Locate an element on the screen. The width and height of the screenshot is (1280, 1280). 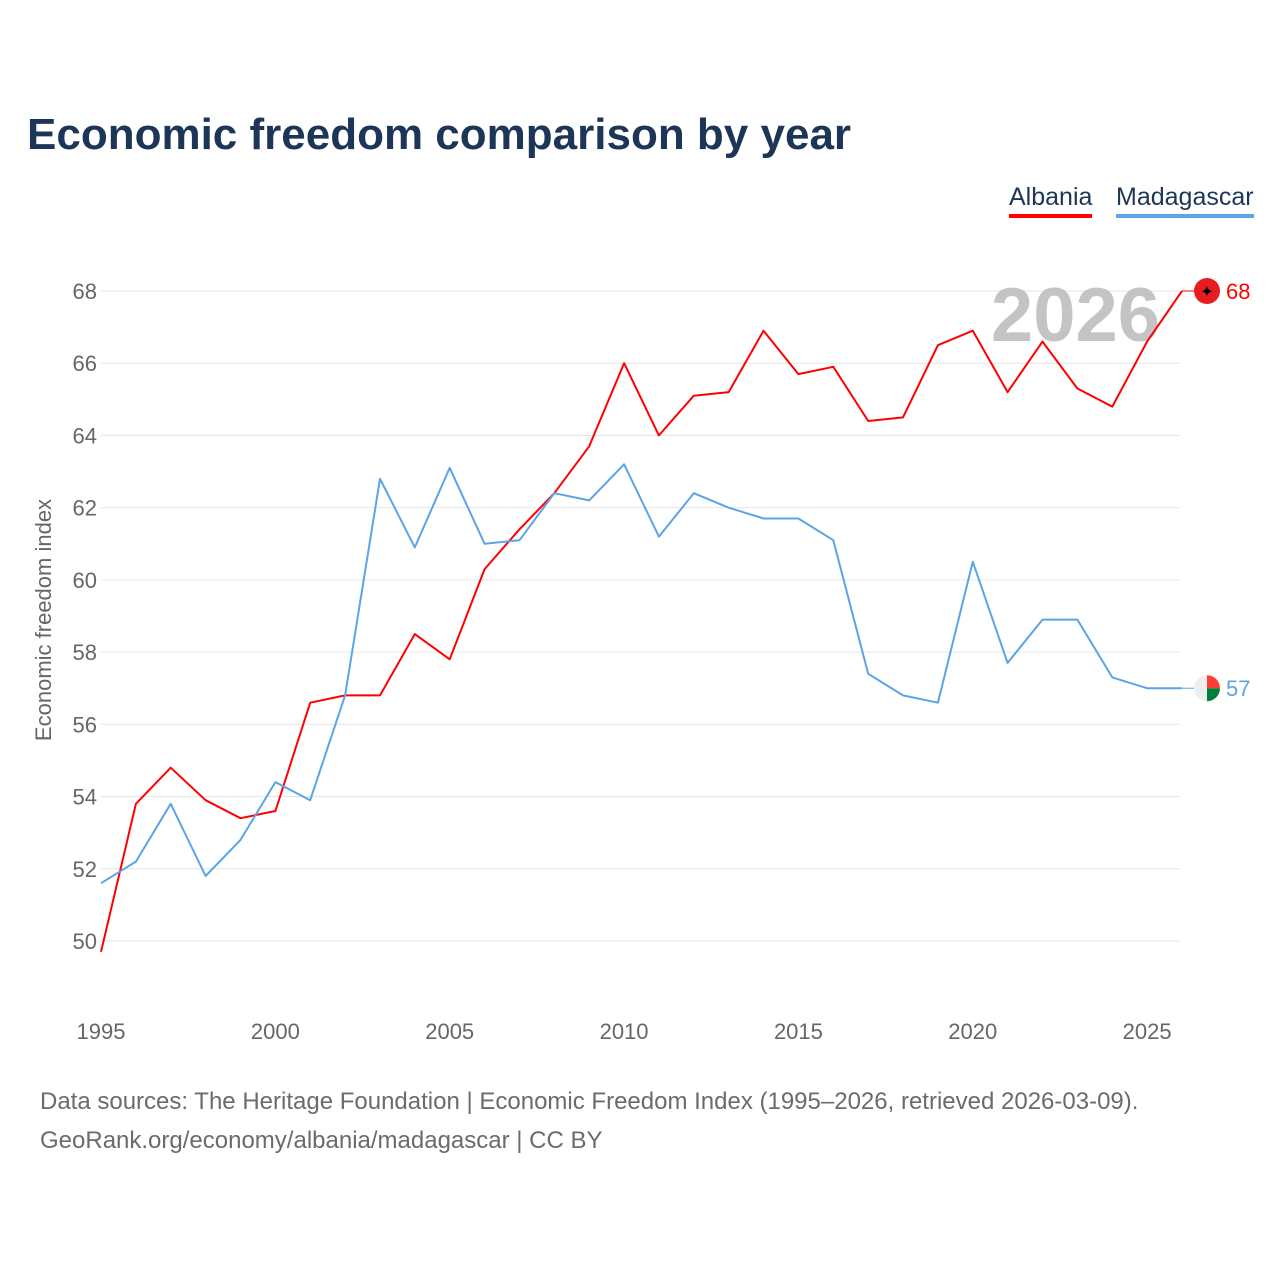
eagle-icon: ✦ is located at coordinates (1206, 292).